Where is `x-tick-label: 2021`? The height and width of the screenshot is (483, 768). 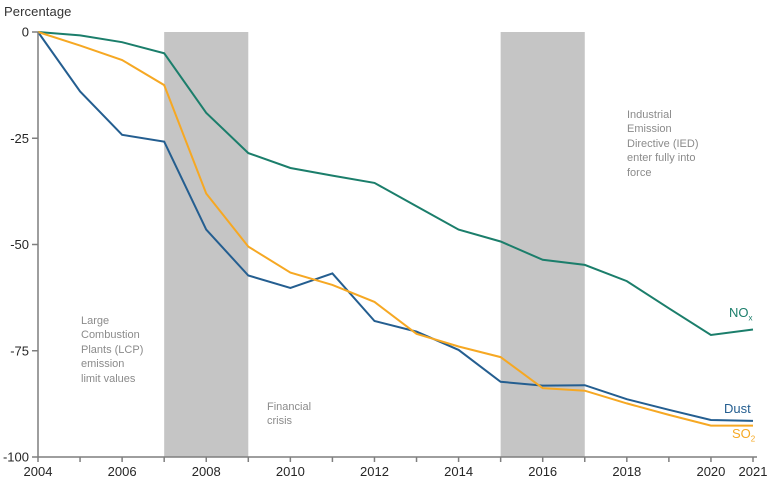
x-tick-label: 2021 is located at coordinates (753, 471).